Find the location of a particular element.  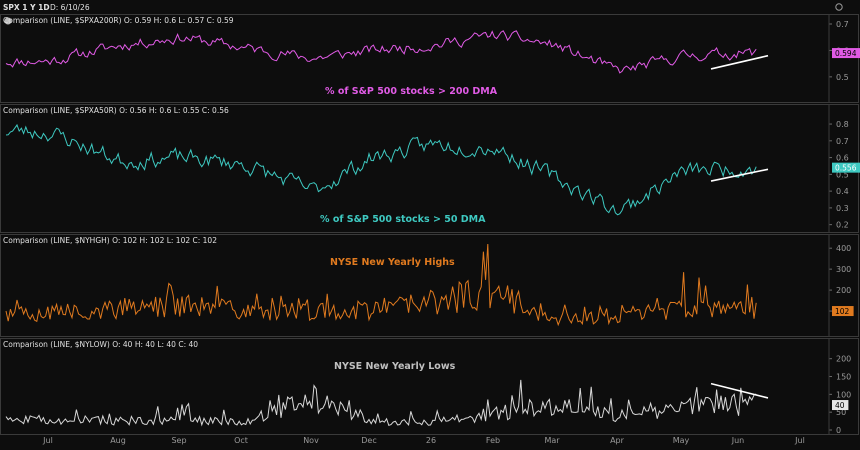

x-tick-label: Dec is located at coordinates (368, 440).